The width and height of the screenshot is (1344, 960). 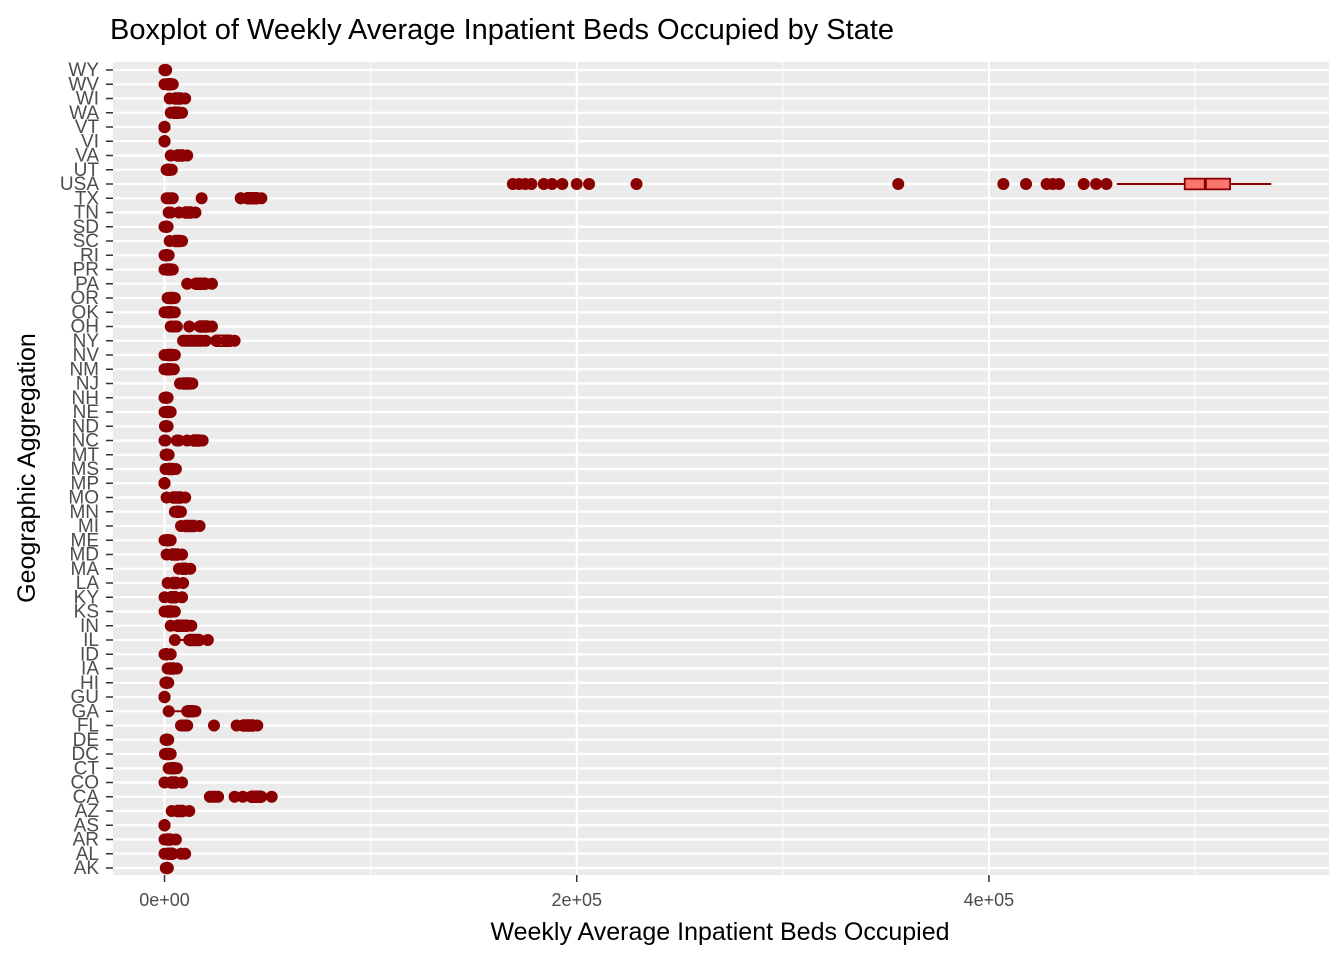 I want to click on x-tick-label: 4e+05, so click(x=989, y=900).